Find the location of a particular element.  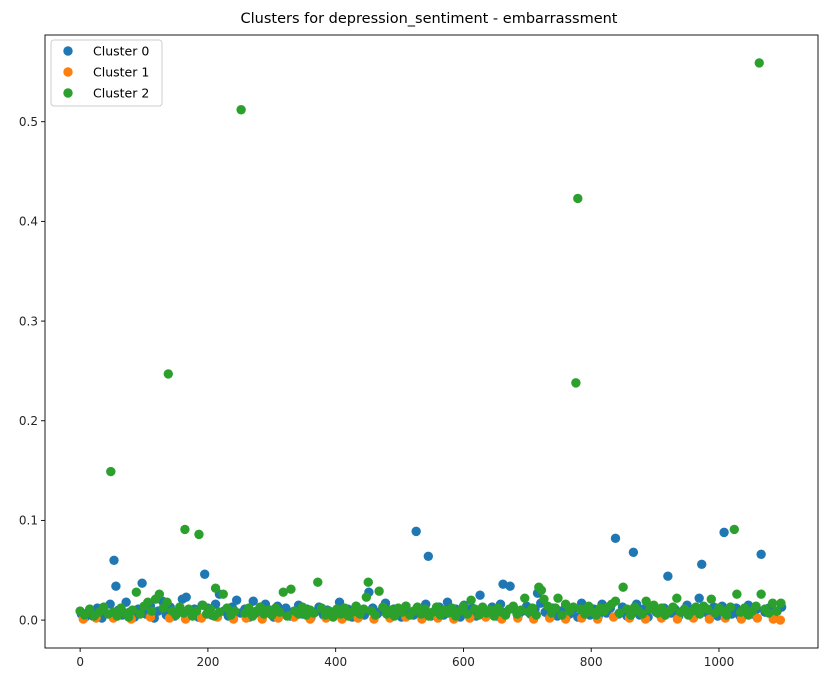

x-tick-label-5: 1000 is located at coordinates (719, 662).